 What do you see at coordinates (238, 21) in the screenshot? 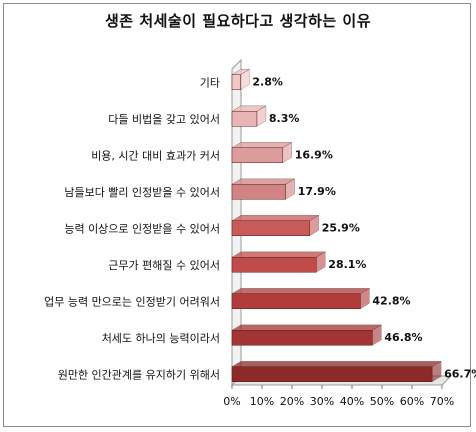
I see `chart-title: 생존 처세술이 필요하다고 생각하는 이유` at bounding box center [238, 21].